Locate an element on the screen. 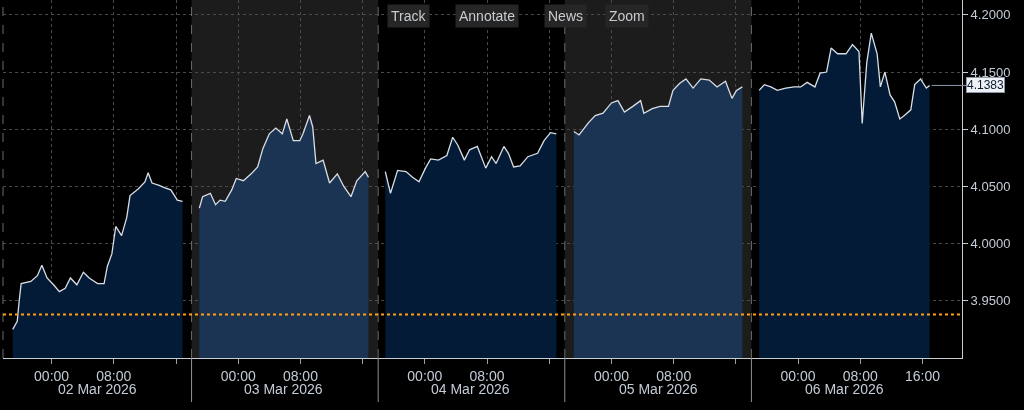 The image size is (1024, 410). series-label: 06 Mar 2026 is located at coordinates (844, 389).